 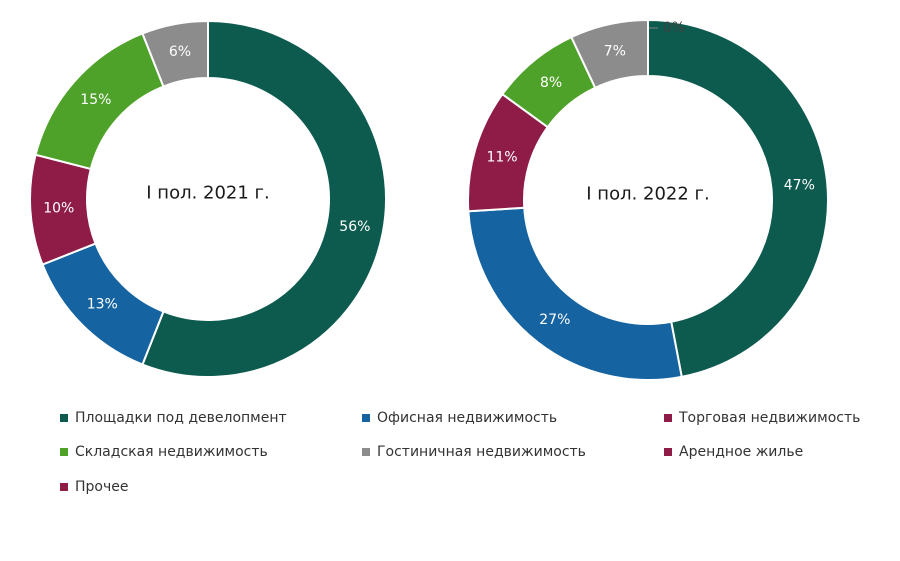 What do you see at coordinates (554, 320) in the screenshot?
I see `slice-label-office: 27%` at bounding box center [554, 320].